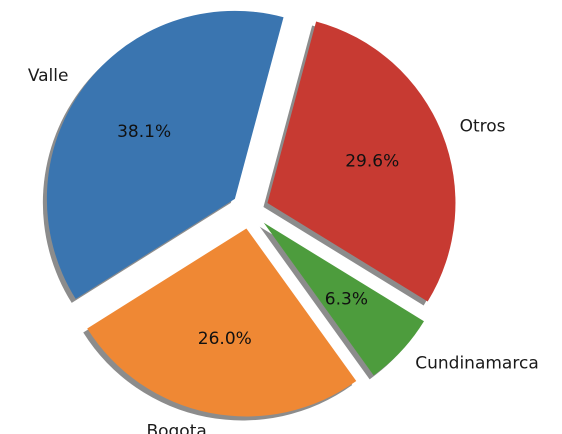 Image resolution: width=562 pixels, height=434 pixels. I want to click on slice-percent-valle: 38.1%, so click(144, 132).